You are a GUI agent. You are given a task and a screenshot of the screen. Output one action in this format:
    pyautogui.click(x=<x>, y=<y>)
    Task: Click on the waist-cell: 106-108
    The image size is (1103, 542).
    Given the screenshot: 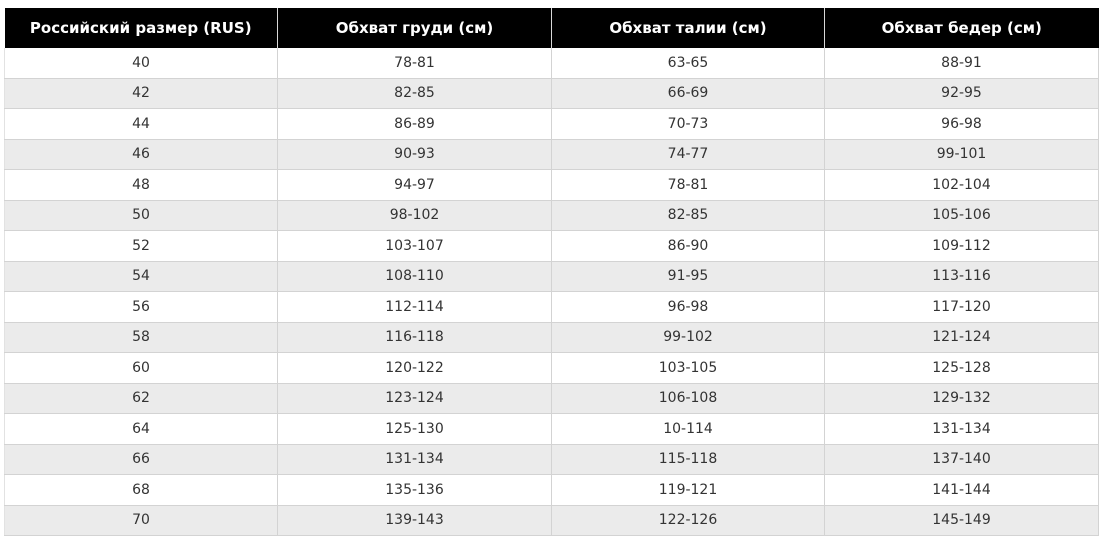 What is the action you would take?
    pyautogui.click(x=688, y=398)
    